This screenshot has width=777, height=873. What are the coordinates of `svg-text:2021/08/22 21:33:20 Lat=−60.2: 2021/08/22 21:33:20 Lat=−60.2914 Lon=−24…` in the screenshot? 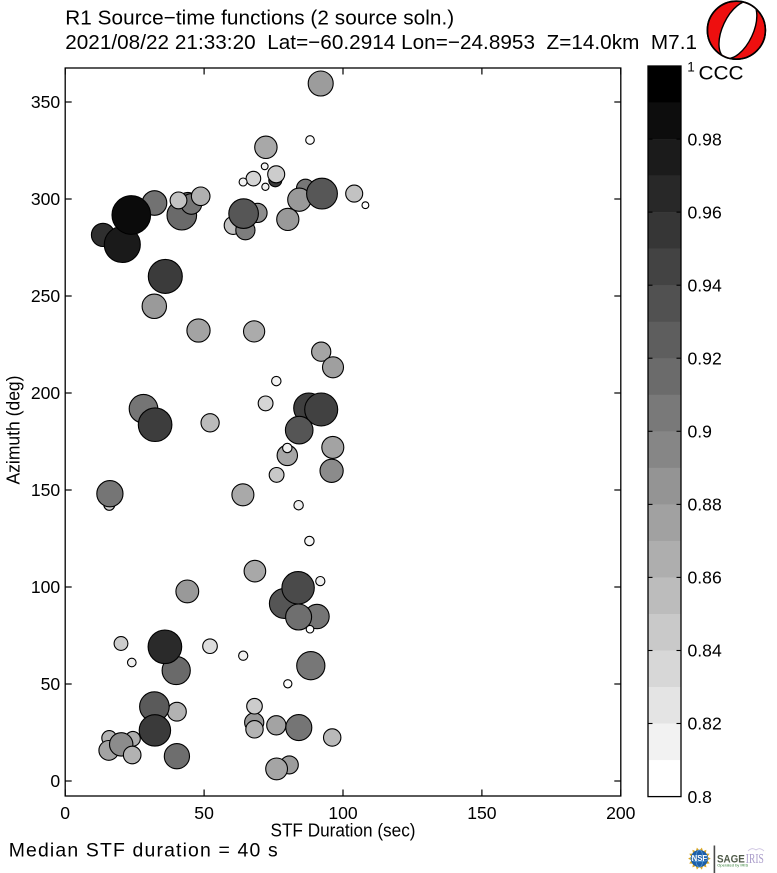 It's located at (381, 42).